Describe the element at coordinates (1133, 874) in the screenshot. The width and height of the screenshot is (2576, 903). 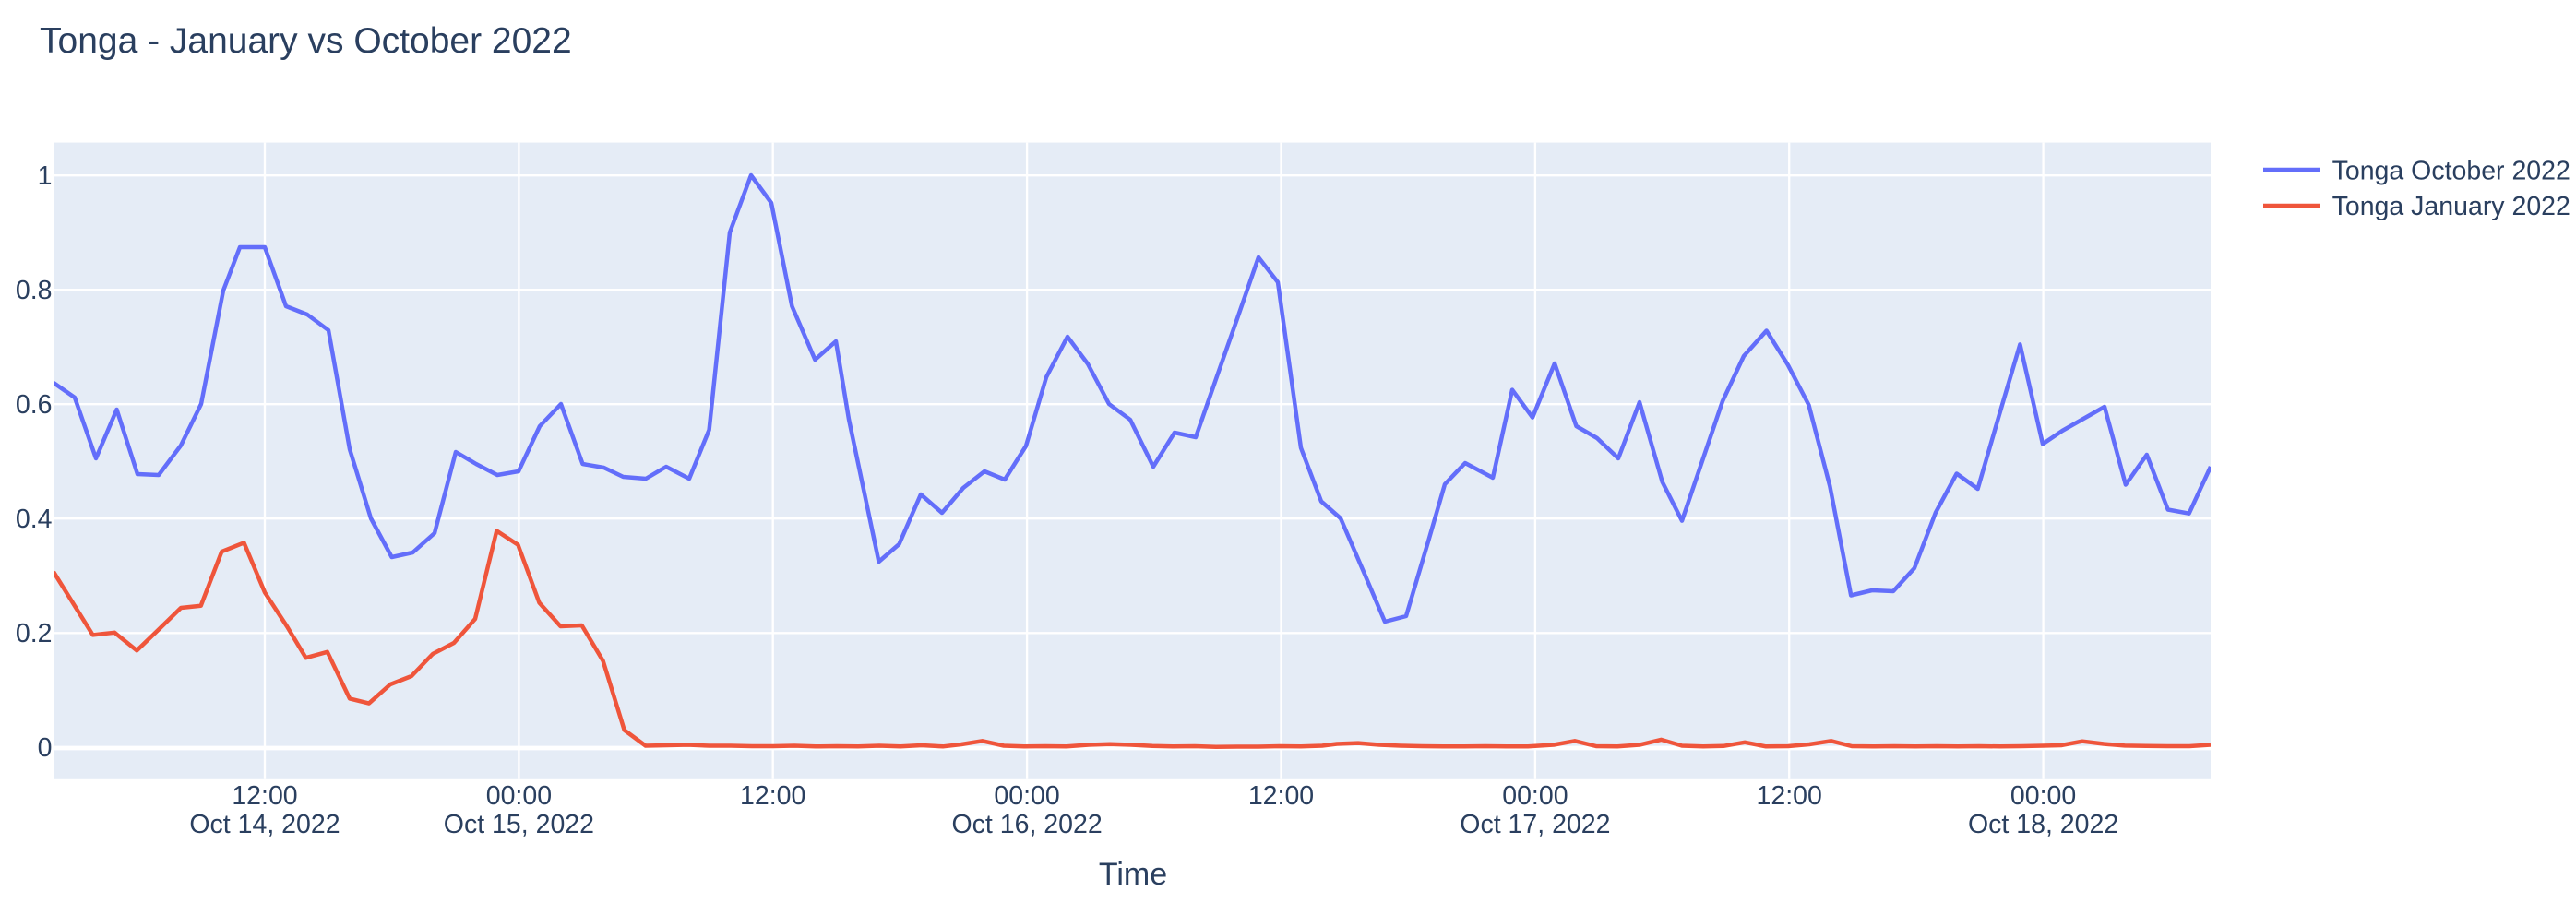
I see `svg-text: Time` at that location.